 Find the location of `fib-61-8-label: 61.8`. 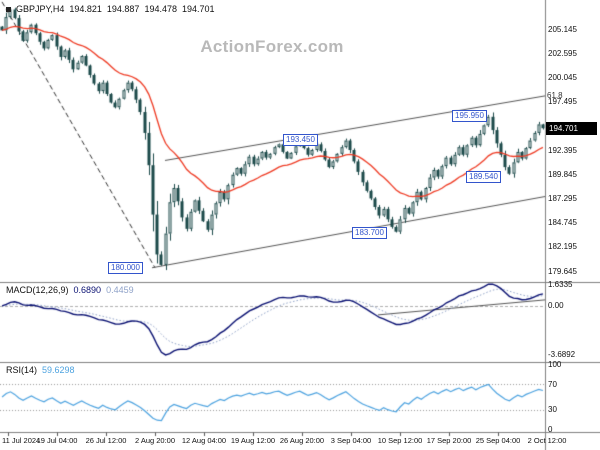

fib-61-8-label: 61.8 is located at coordinates (555, 95).